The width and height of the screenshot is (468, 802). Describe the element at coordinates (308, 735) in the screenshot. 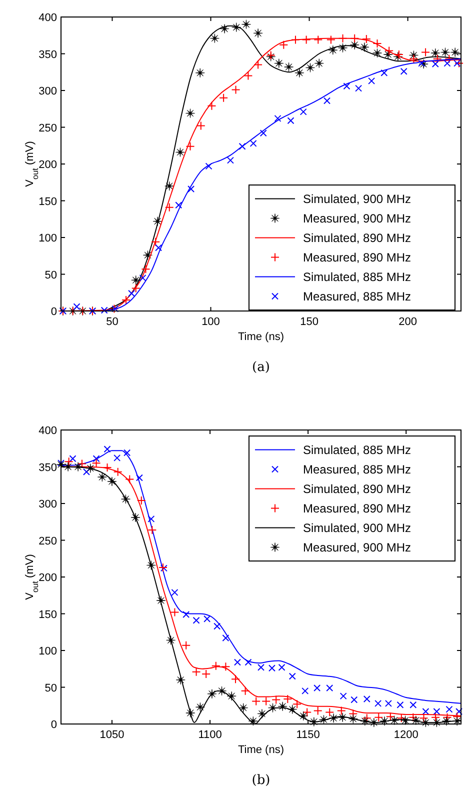

I see `x-tick-label: 1150` at that location.